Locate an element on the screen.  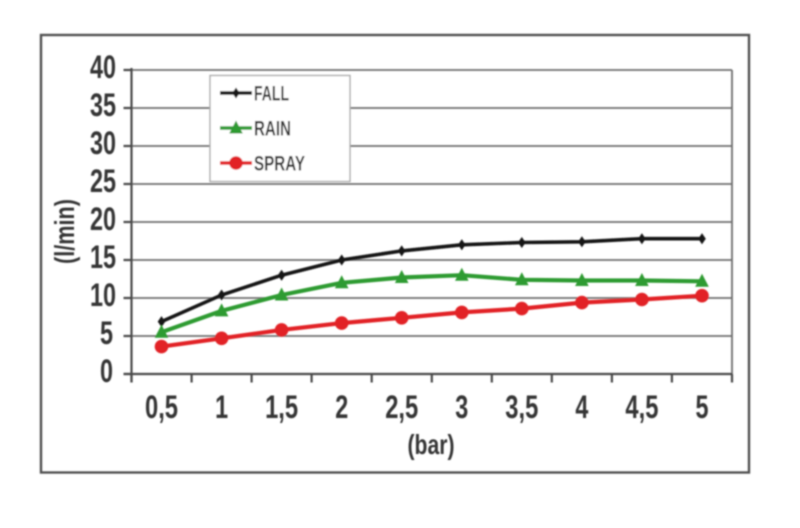
svg-text: 4,5 is located at coordinates (641, 407).